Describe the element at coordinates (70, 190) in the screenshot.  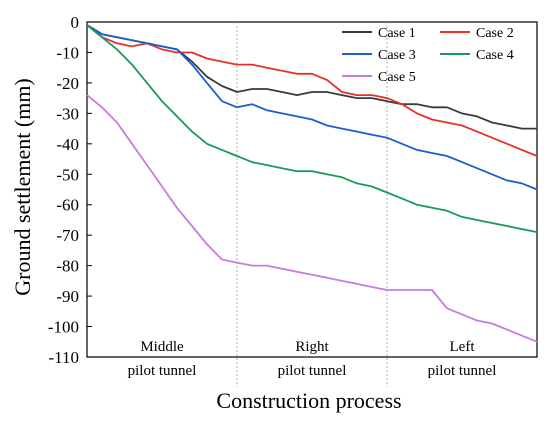
I see `y-axis-ticks: 0 -10 -20 -30 -40 -50 -60 -70 -80 -90 -100 -110` at that location.